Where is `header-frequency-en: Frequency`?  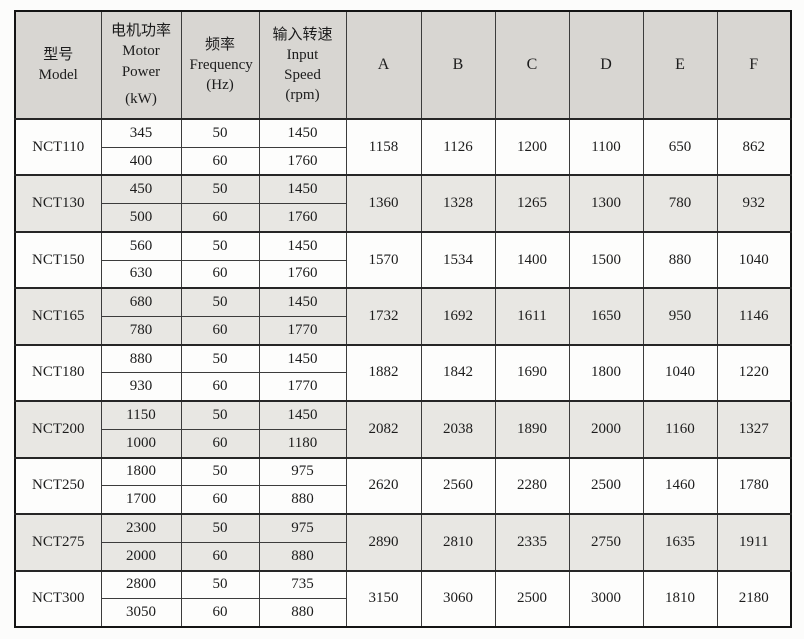
header-frequency-en: Frequency is located at coordinates (221, 64).